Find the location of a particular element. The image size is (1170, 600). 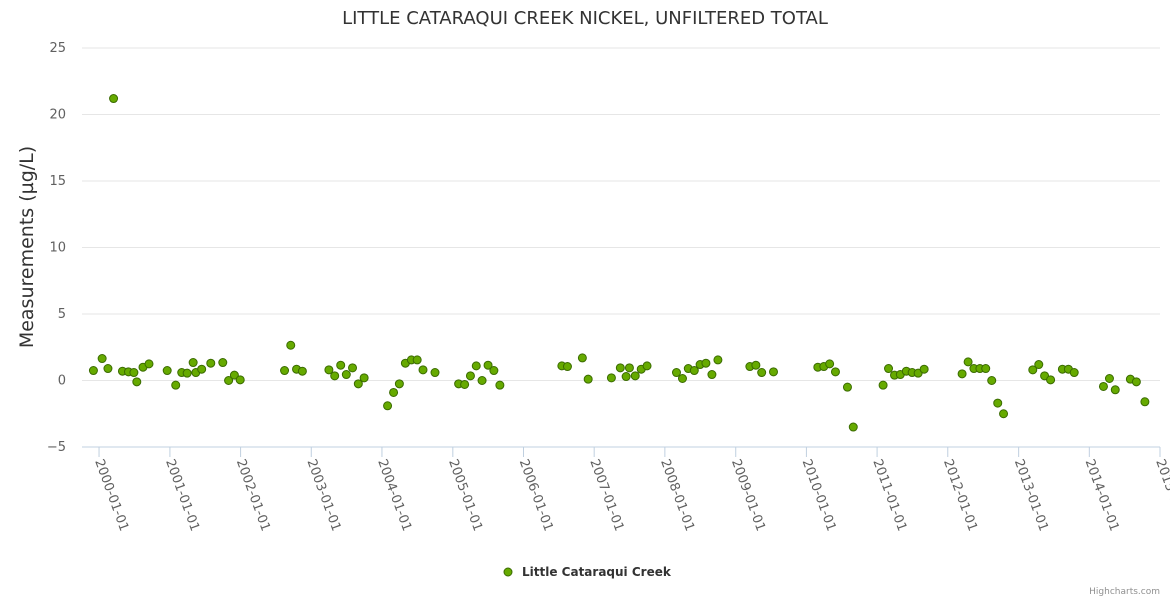

x-tick-label: 2001-01-01 is located at coordinates (182, 495).